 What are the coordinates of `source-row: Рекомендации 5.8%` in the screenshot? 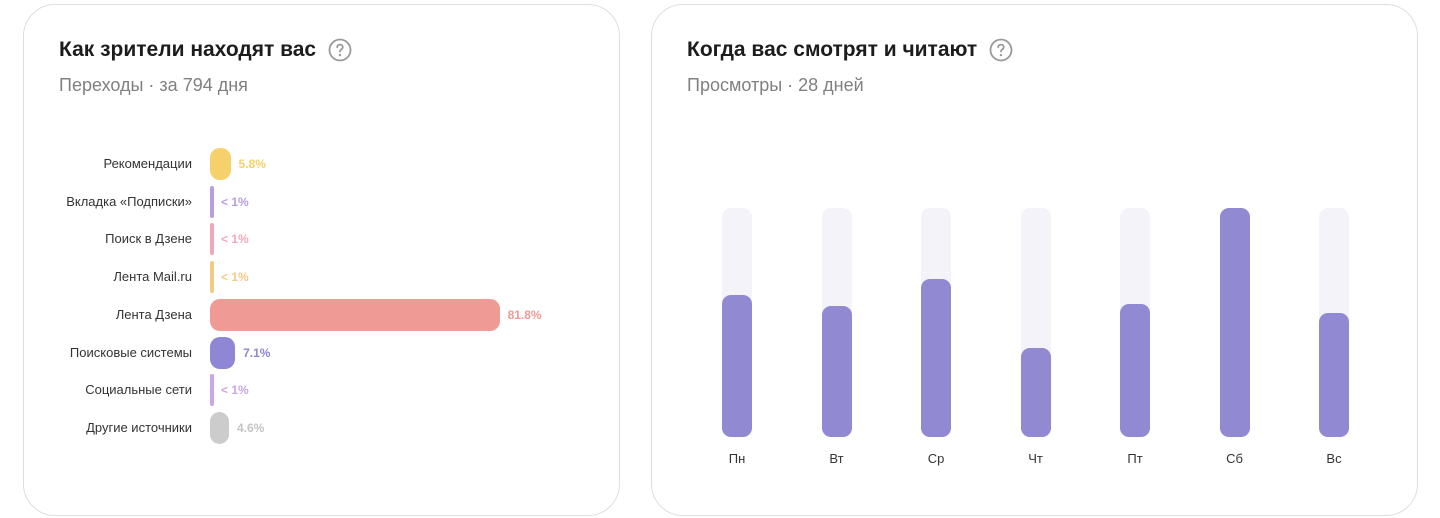 It's located at (322, 164).